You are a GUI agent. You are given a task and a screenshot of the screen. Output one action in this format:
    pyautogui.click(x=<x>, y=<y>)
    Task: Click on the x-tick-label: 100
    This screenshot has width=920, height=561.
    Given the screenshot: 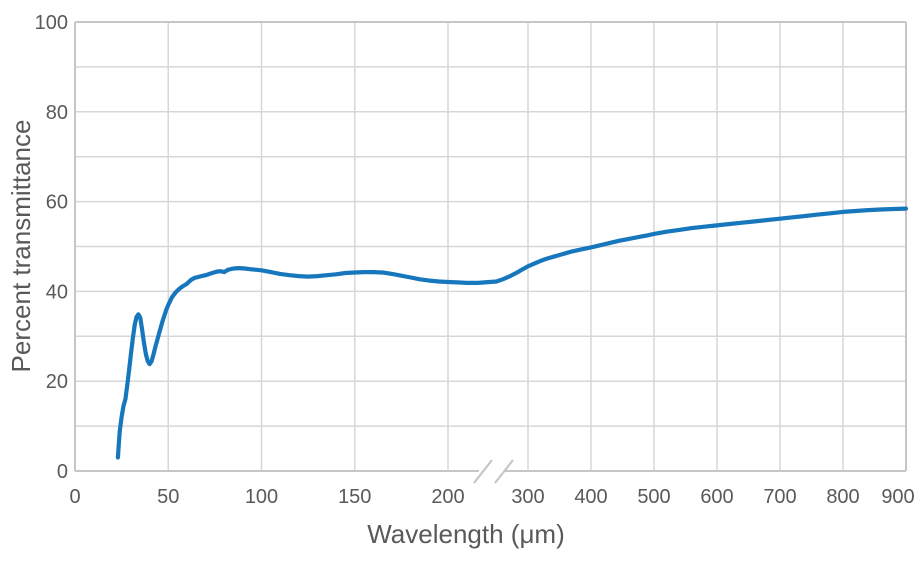 What is the action you would take?
    pyautogui.click(x=261, y=497)
    